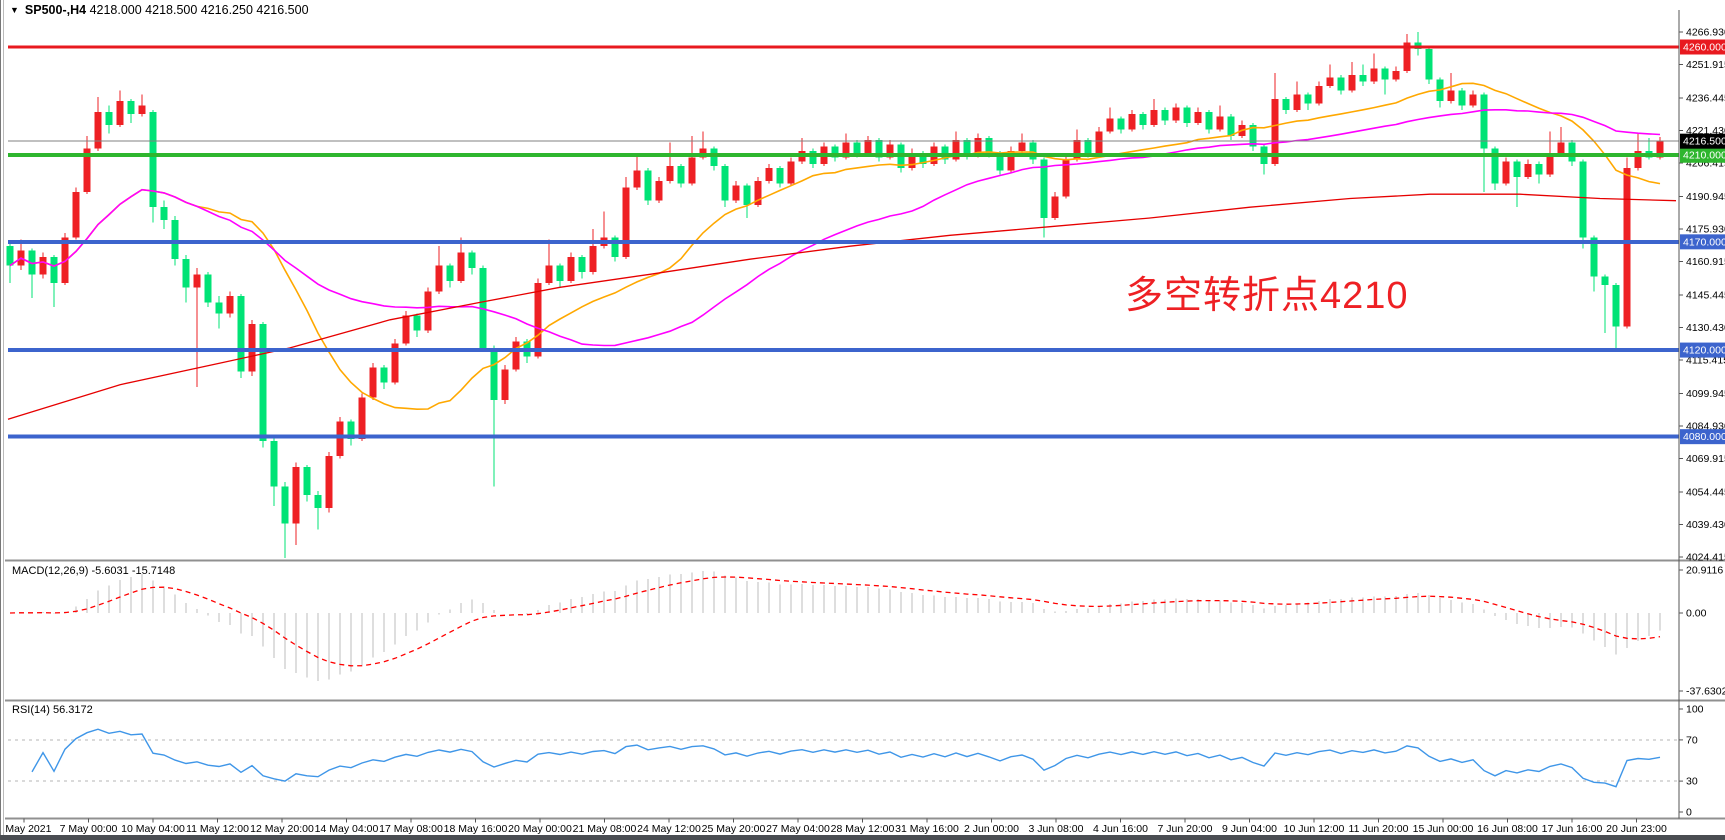 The width and height of the screenshot is (1725, 840). What do you see at coordinates (1056, 829) in the screenshot?
I see `time-label: 3 Jun 08:00` at bounding box center [1056, 829].